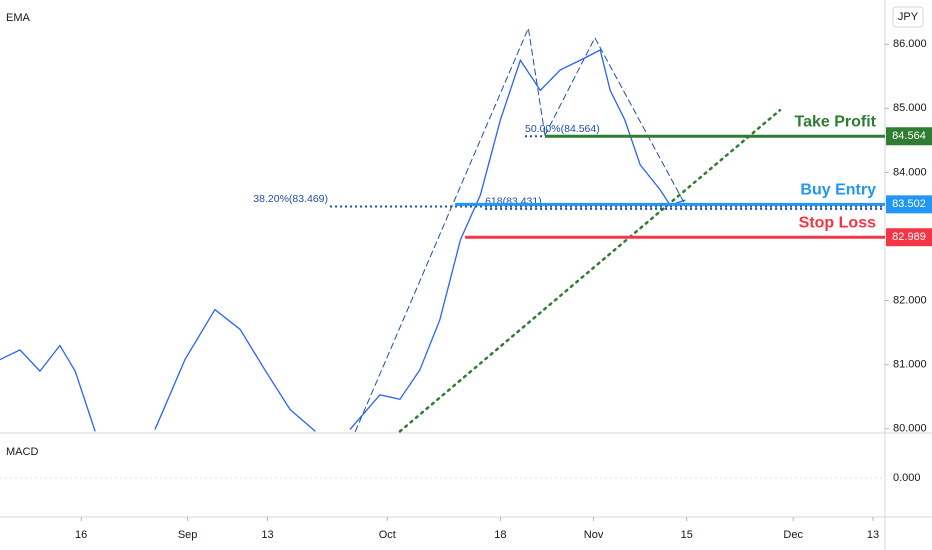 The height and width of the screenshot is (550, 932). What do you see at coordinates (22, 452) in the screenshot?
I see `macd-label: MACD` at bounding box center [22, 452].